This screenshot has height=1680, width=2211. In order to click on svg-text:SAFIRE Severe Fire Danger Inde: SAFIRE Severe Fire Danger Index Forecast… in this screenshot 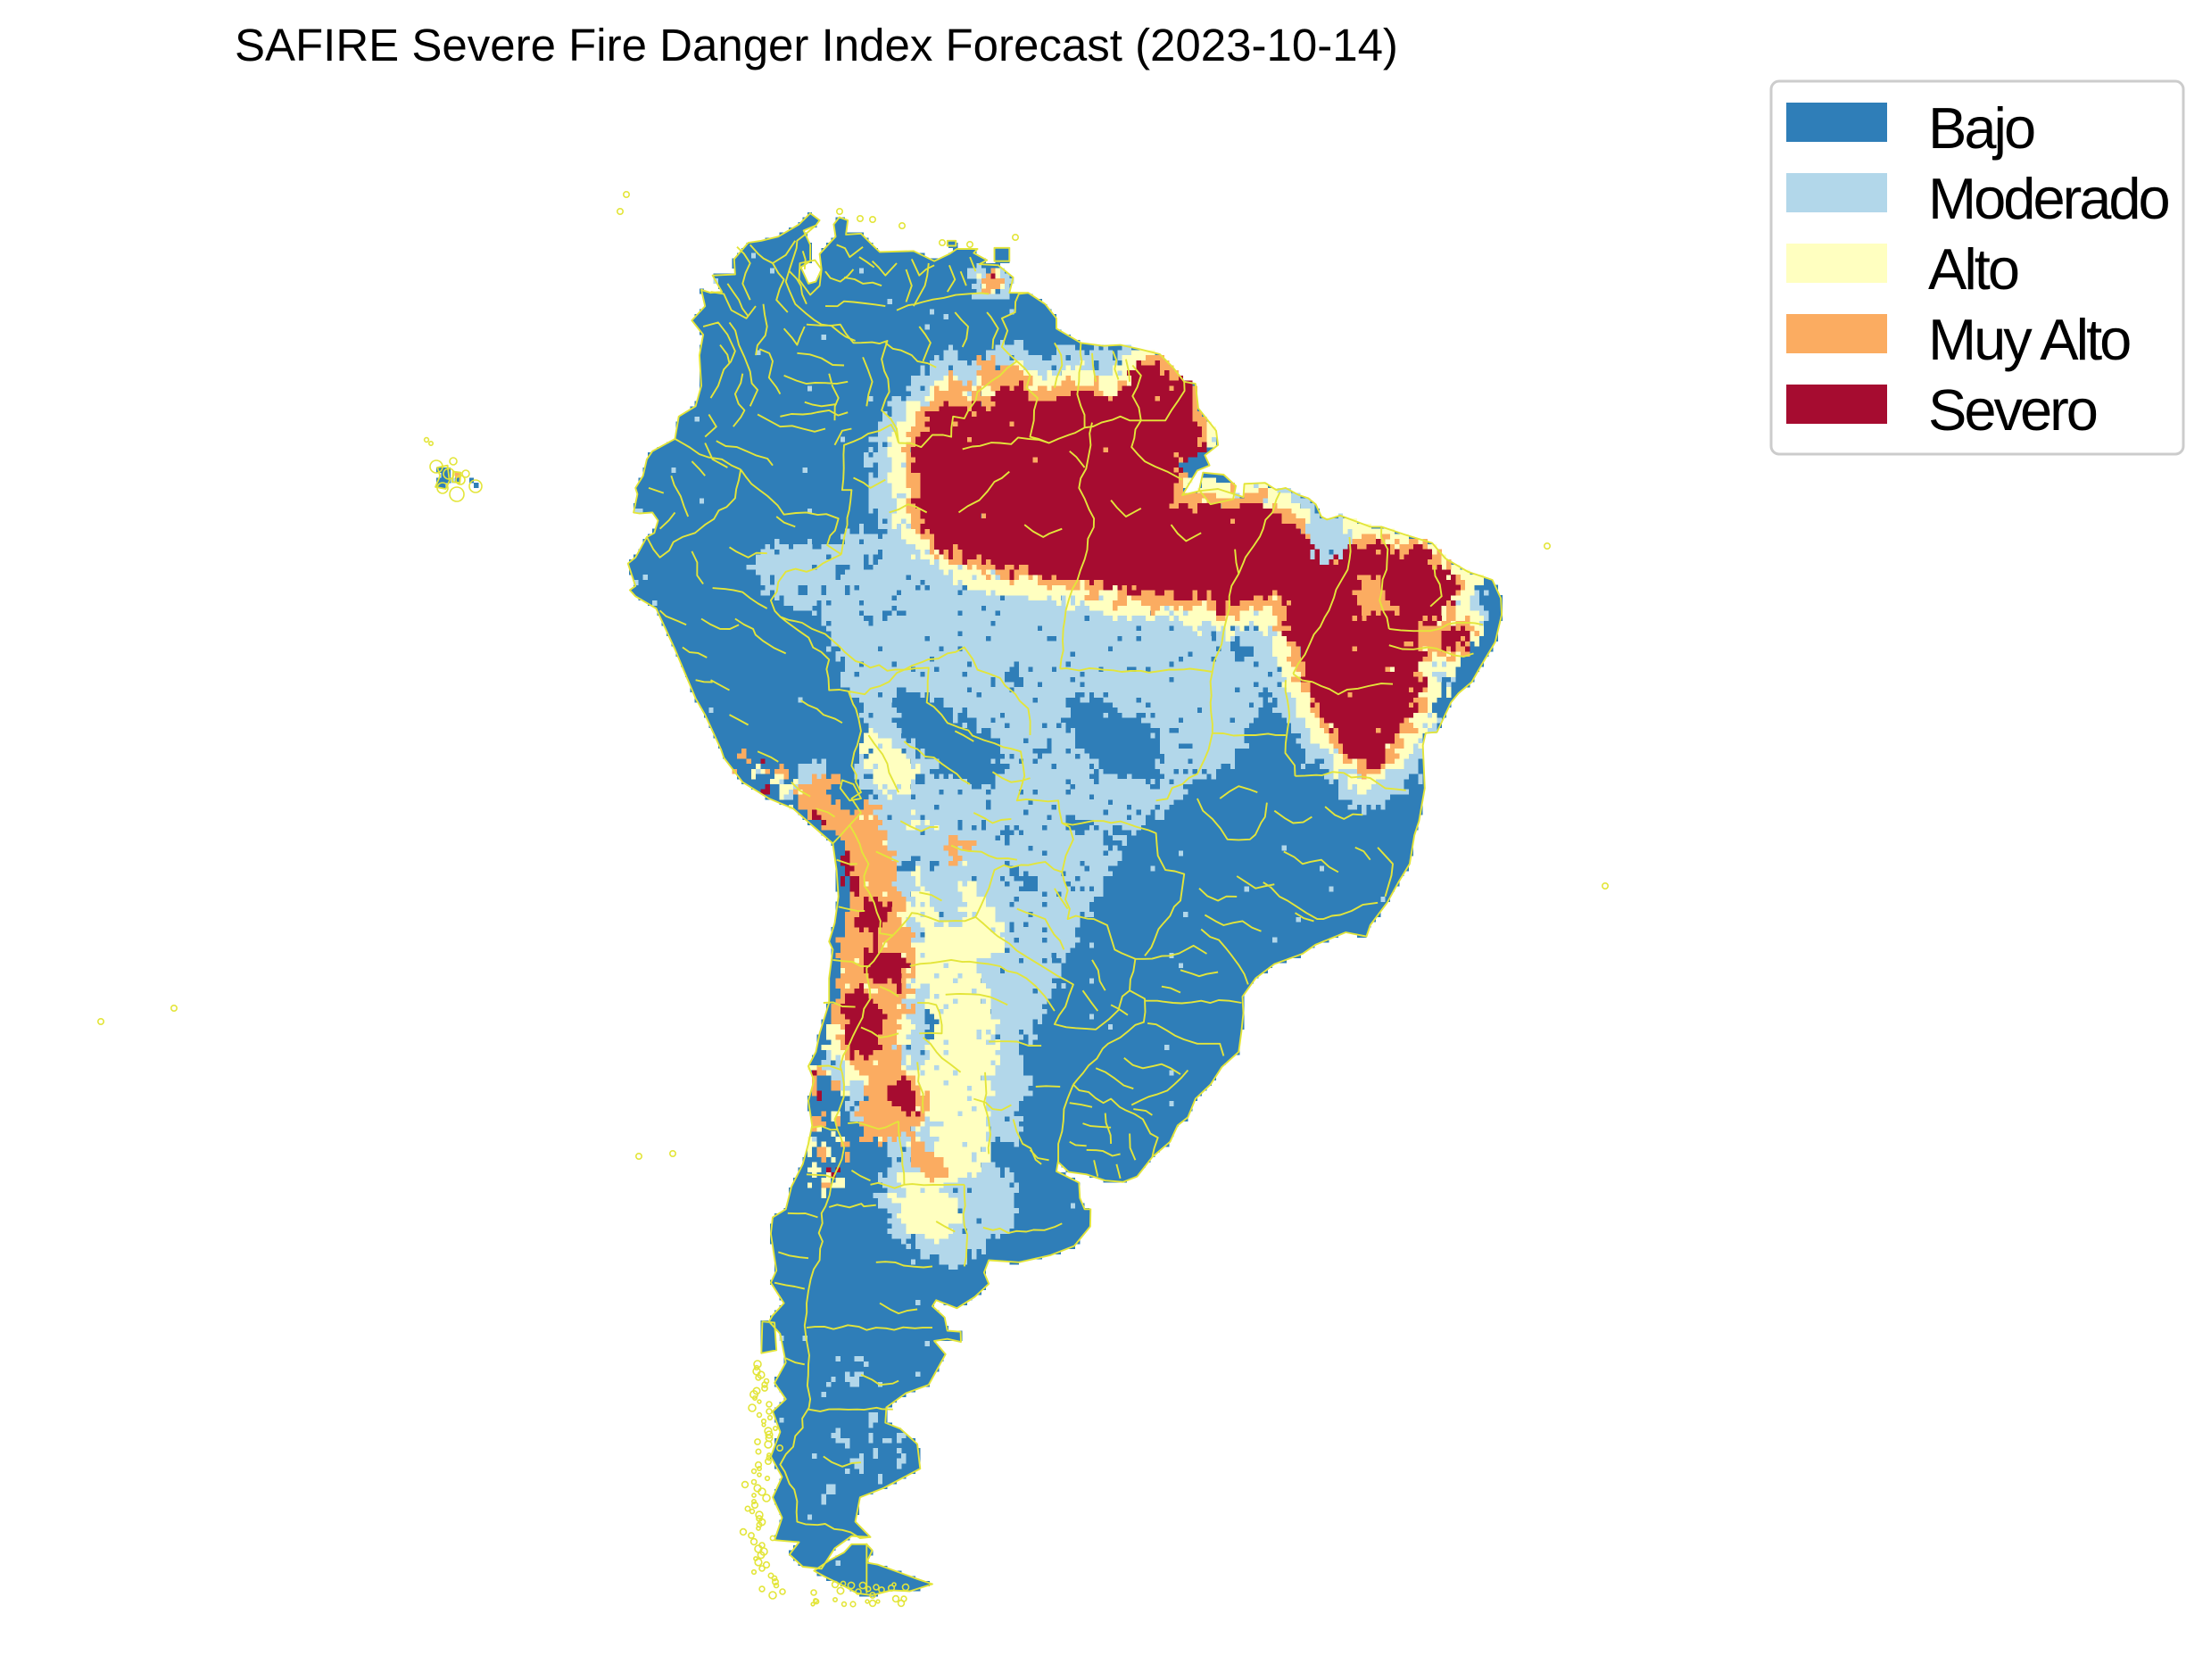, I will do `click(816, 45)`.